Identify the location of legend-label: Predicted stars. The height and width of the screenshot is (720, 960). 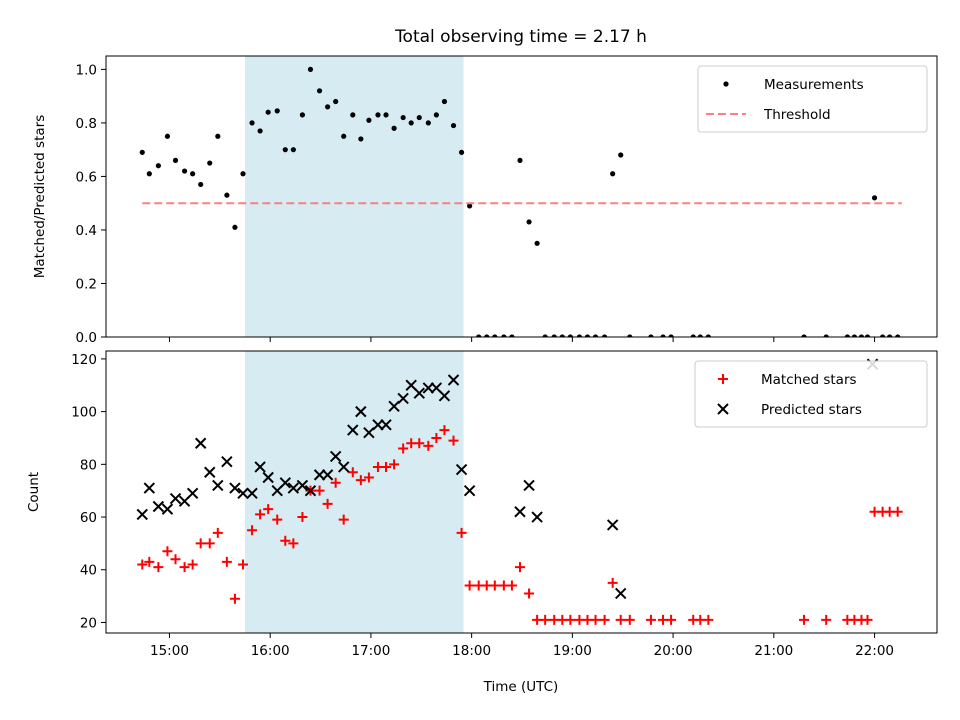
(811, 410).